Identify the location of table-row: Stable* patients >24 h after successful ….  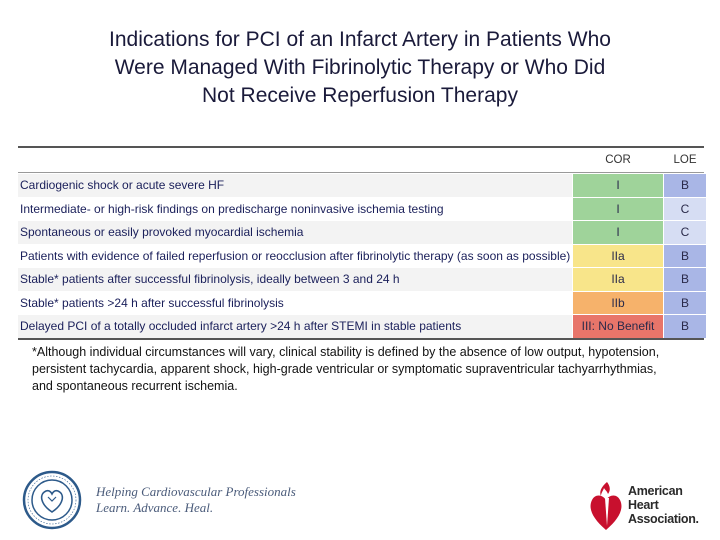
(362, 302).